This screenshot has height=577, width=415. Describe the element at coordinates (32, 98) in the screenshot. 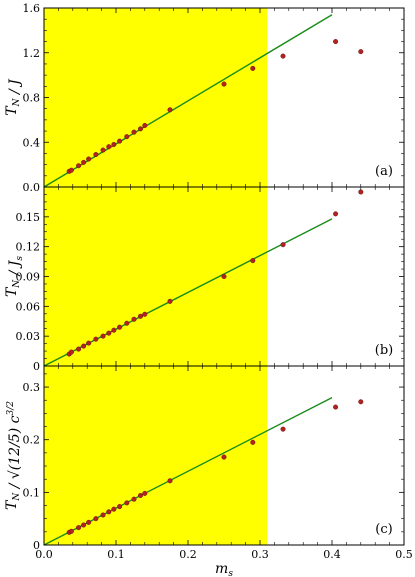

I see `y-tick-label: 0.8` at that location.